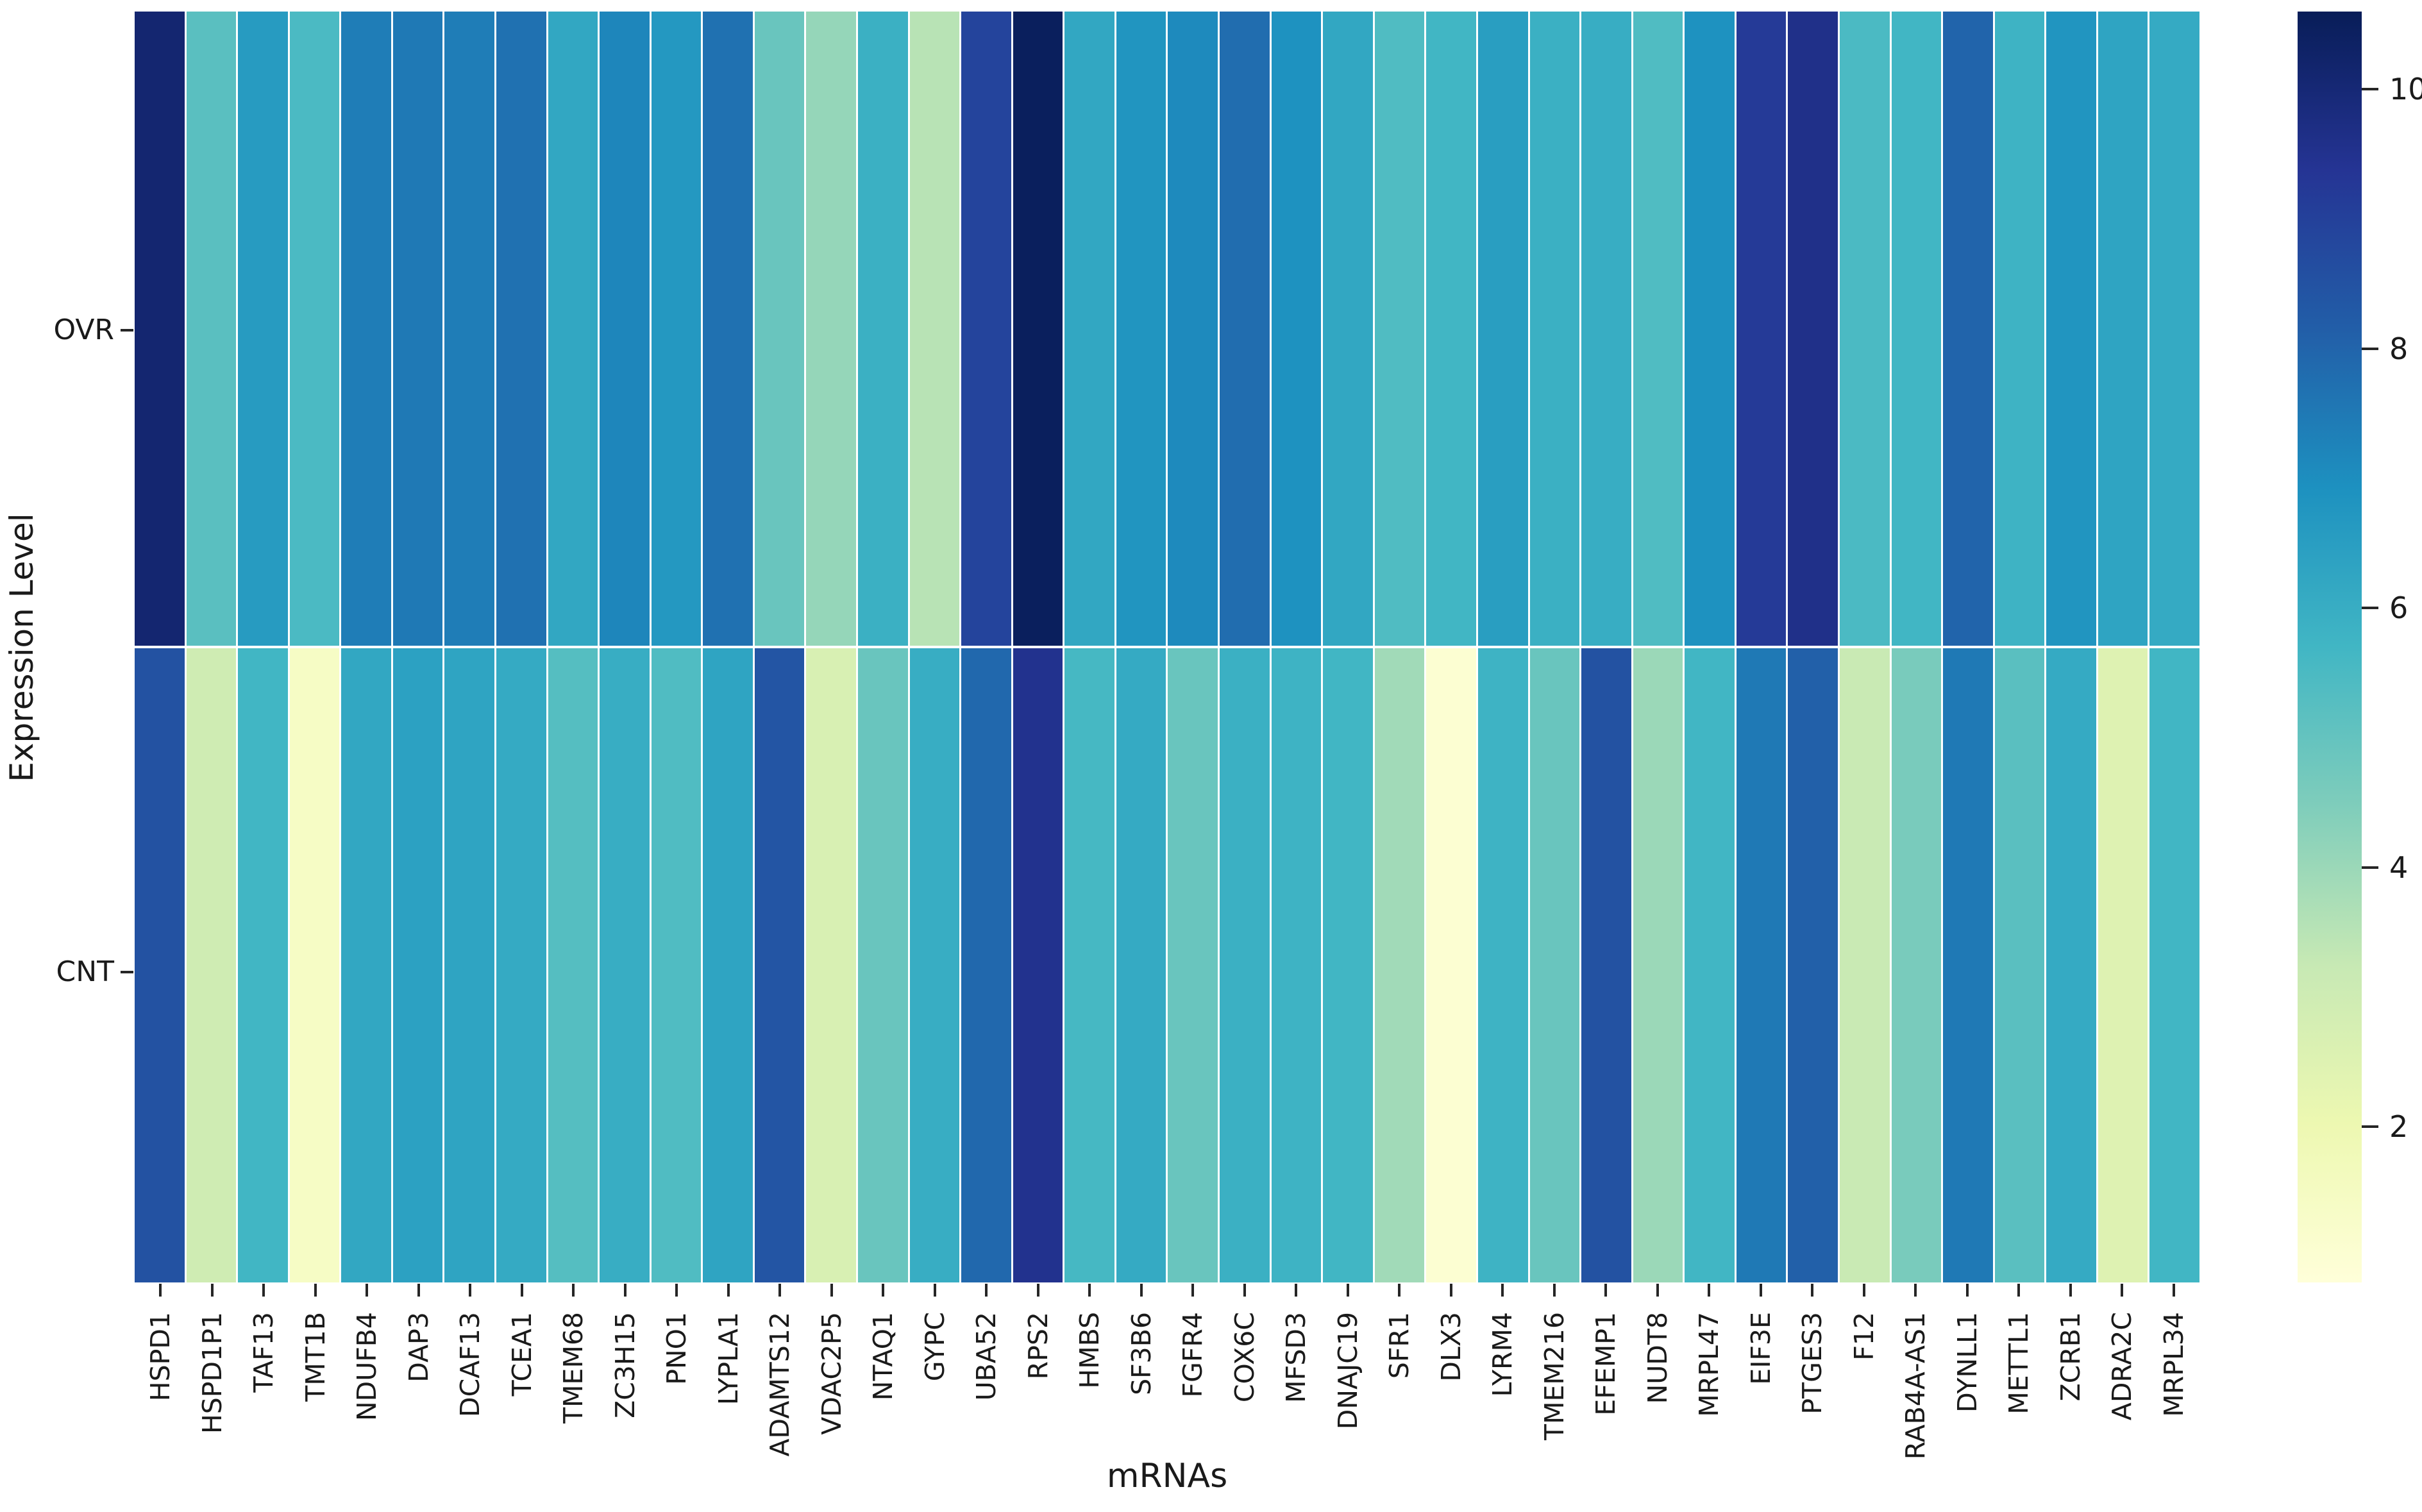 The height and width of the screenshot is (1512, 2422). What do you see at coordinates (521, 1354) in the screenshot?
I see `column-tick-label-TCEA1: TCEA1` at bounding box center [521, 1354].